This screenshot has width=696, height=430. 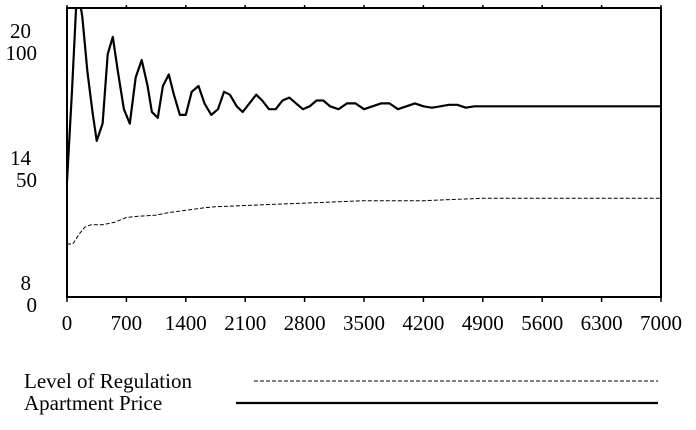 What do you see at coordinates (186, 323) in the screenshot?
I see `x-tick-label: 1400` at bounding box center [186, 323].